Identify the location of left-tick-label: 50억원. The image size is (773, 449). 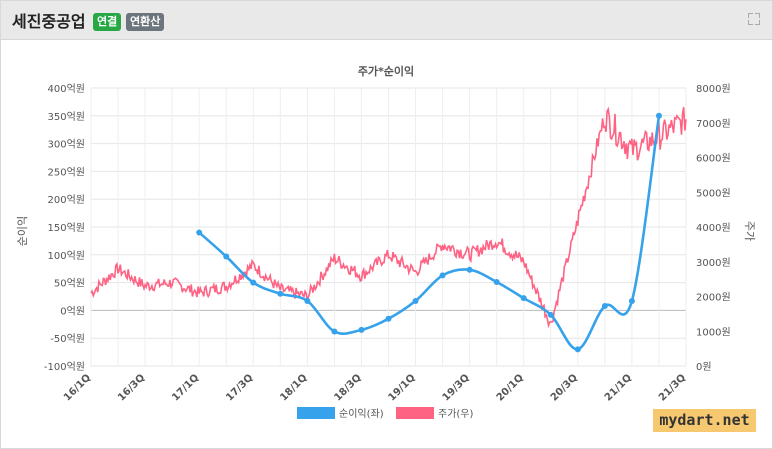
(69, 284).